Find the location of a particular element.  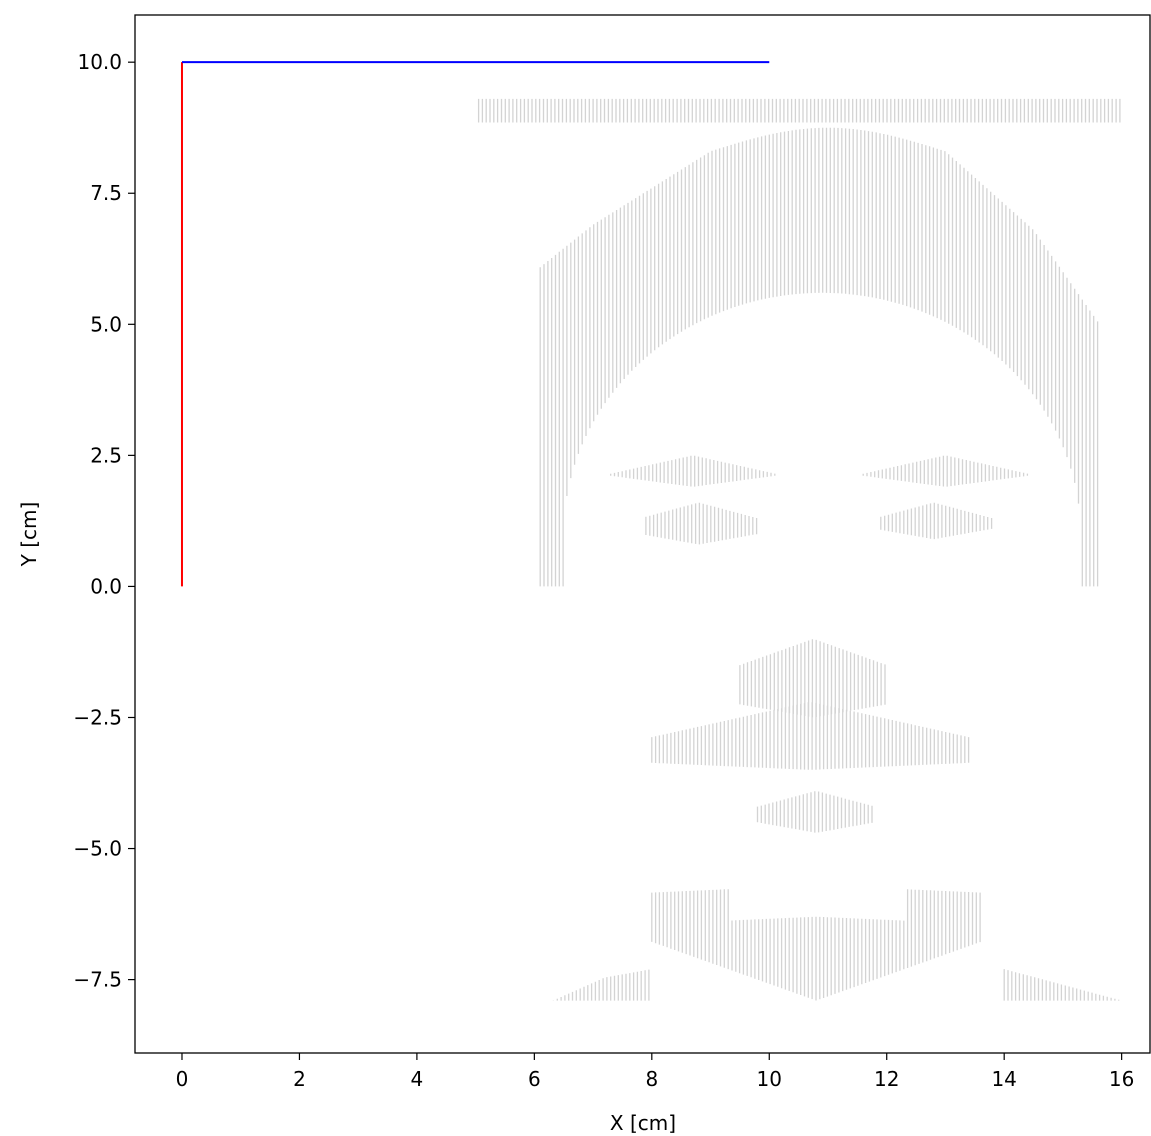

y-tick-label: −2.5 is located at coordinates (97, 717).